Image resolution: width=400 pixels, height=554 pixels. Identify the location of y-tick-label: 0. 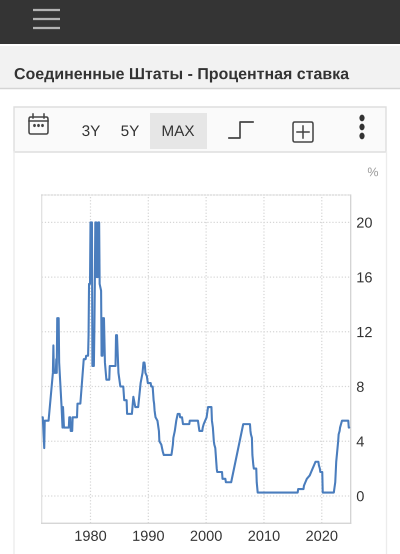
(360, 496).